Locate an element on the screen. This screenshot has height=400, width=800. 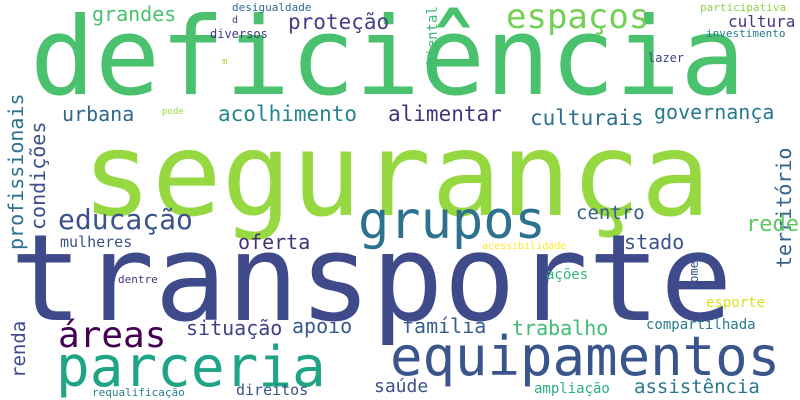
word-esporte: esporte is located at coordinates (736, 303).